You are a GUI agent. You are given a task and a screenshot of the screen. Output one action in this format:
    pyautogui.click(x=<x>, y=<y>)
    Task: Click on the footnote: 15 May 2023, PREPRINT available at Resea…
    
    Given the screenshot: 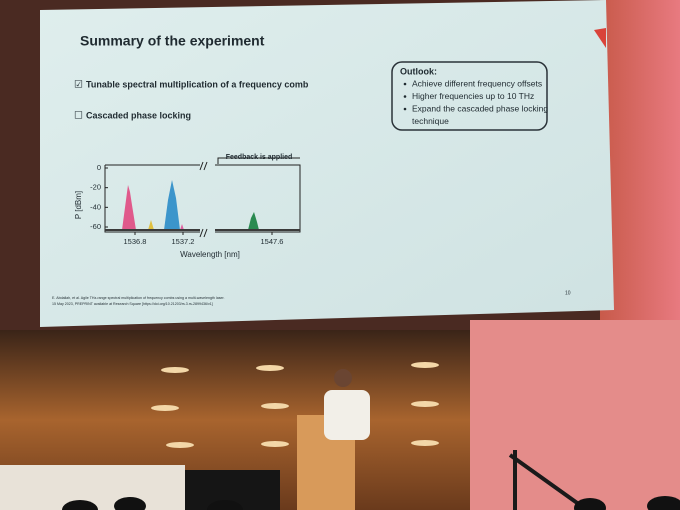 What is the action you would take?
    pyautogui.click(x=132, y=304)
    